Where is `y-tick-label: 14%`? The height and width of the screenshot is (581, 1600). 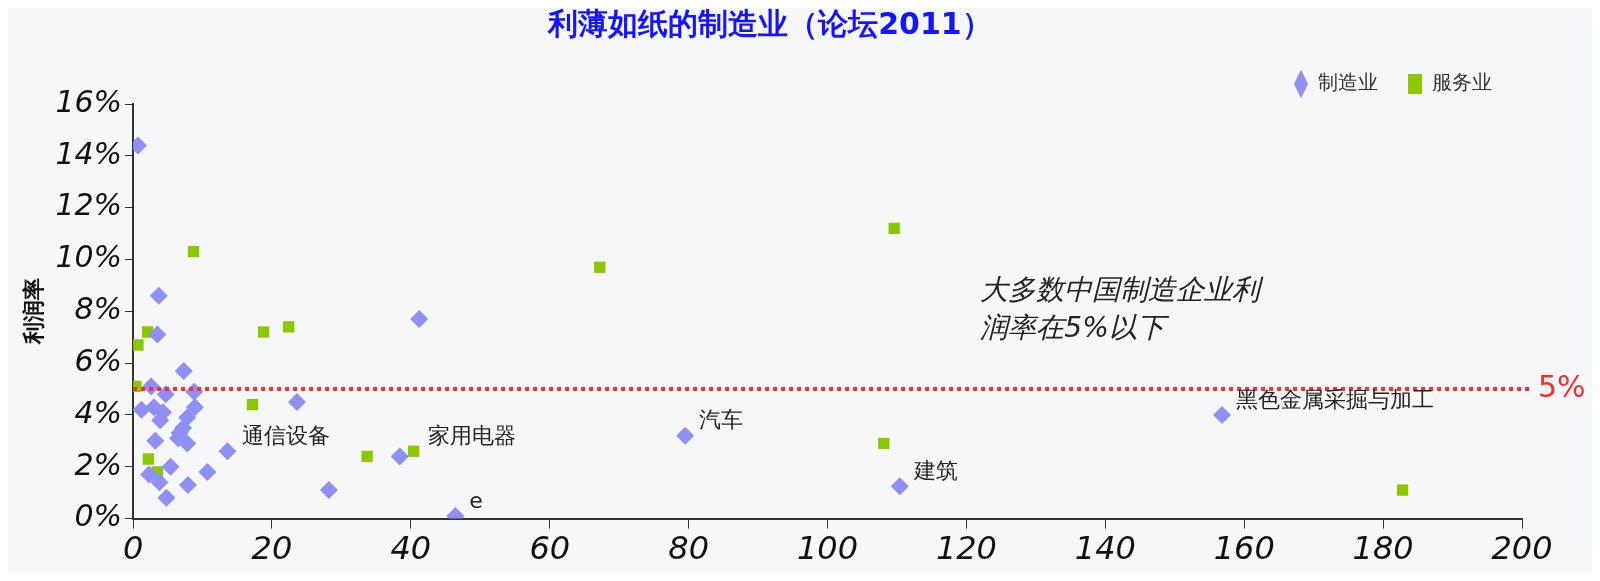 y-tick-label: 14% is located at coordinates (89, 153).